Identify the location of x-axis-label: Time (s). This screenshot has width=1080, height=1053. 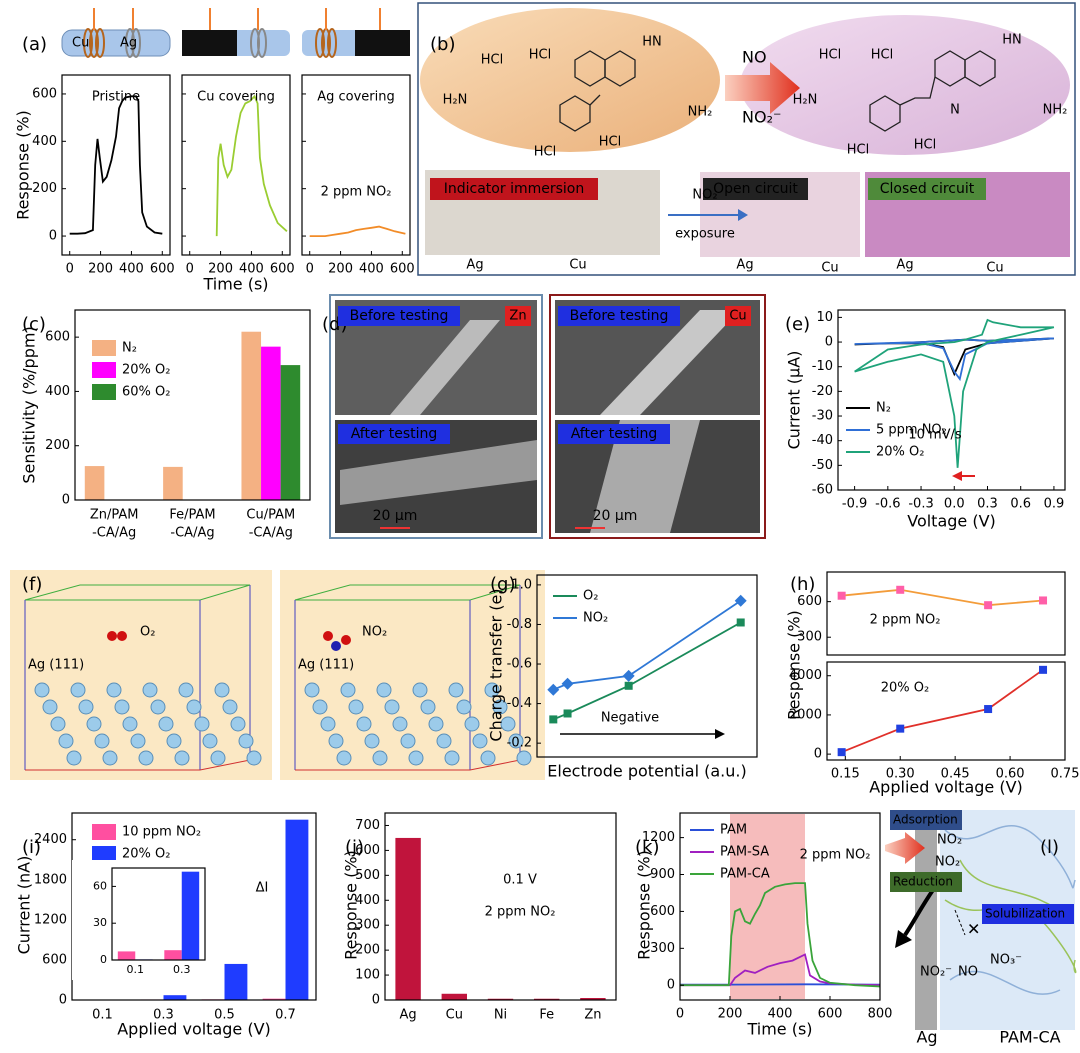
(235, 284).